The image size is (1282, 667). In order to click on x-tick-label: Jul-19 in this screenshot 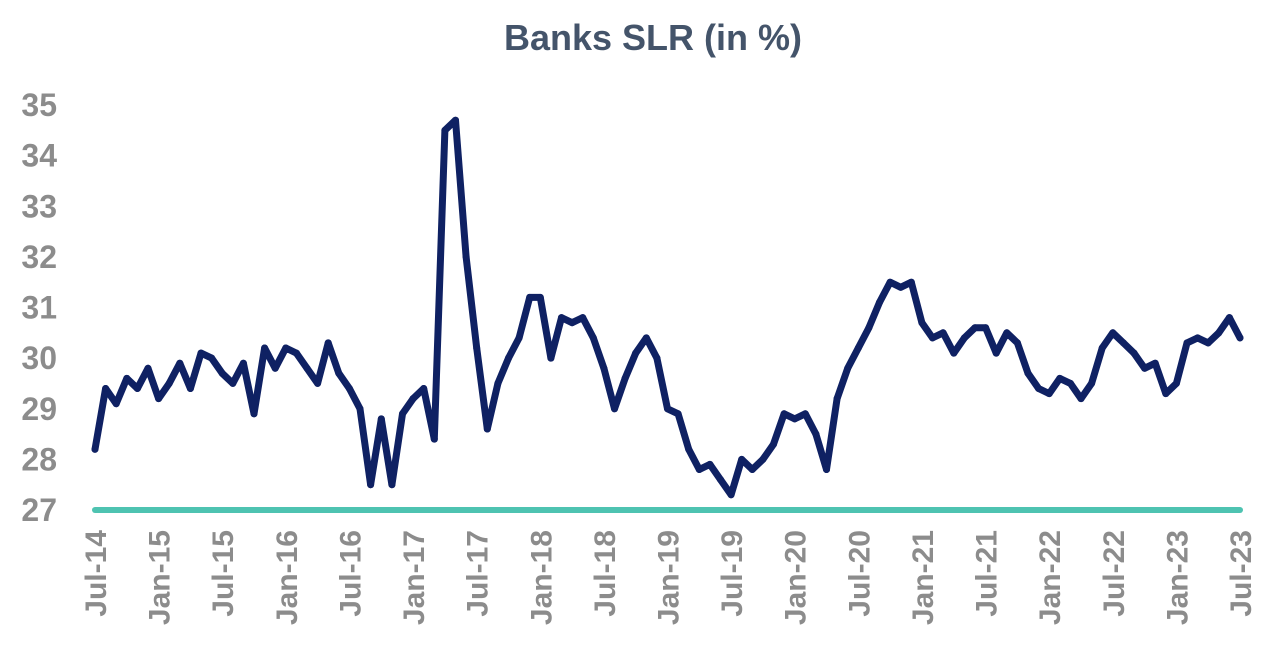, I will do `click(732, 573)`.